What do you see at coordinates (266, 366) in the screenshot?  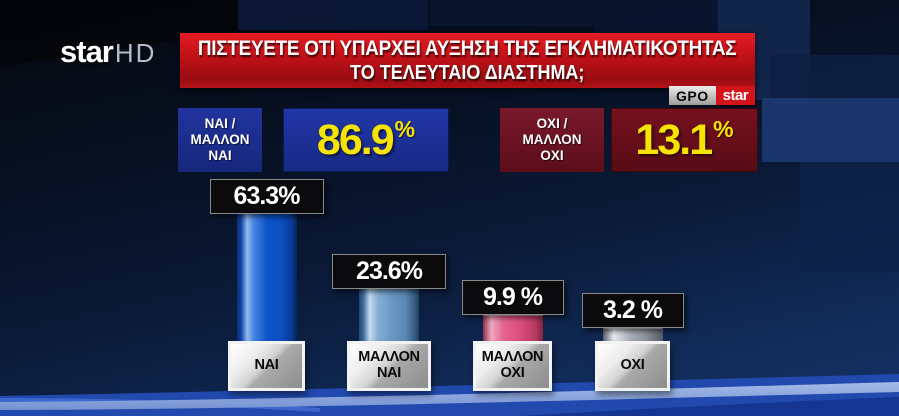 I see `bar-category-label: ΝΑΙ` at bounding box center [266, 366].